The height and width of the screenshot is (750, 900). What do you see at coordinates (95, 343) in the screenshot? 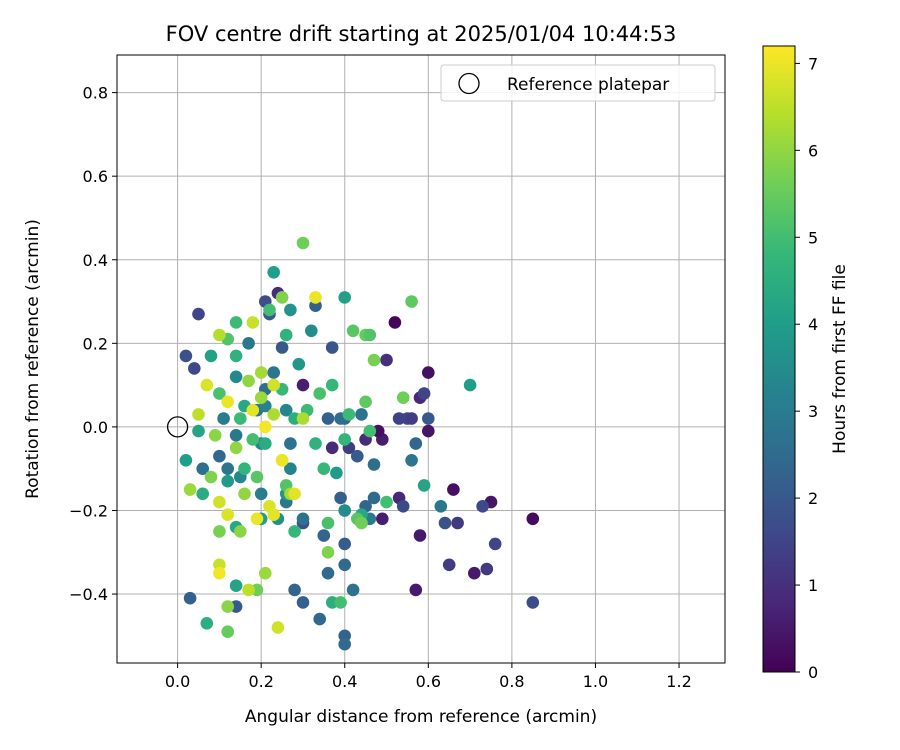
I see `y-tick-label: 0.2` at bounding box center [95, 343].